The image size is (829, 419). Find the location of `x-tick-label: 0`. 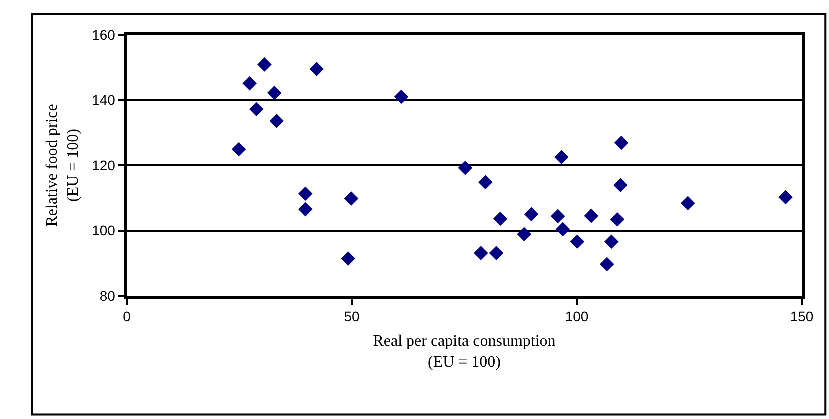

x-tick-label: 0 is located at coordinates (127, 316).